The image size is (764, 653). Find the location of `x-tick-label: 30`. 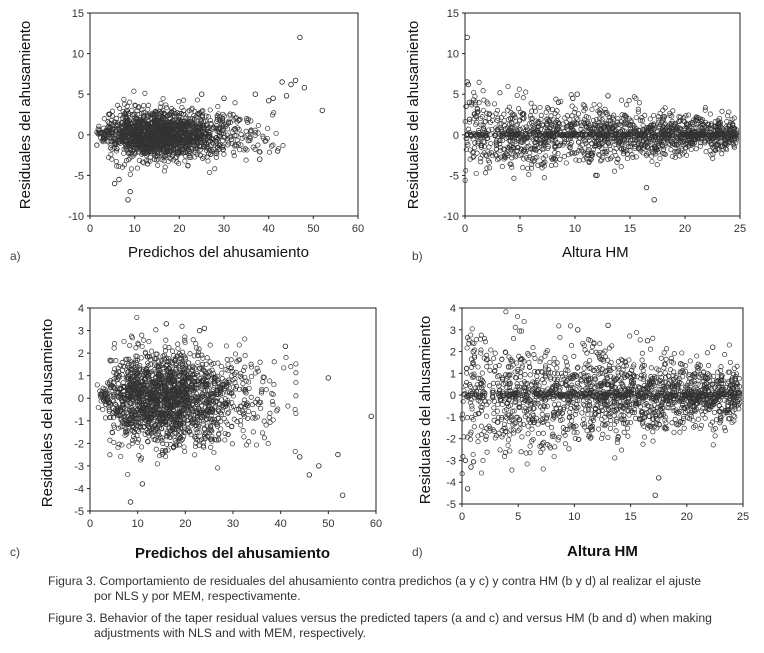

x-tick-label: 30 is located at coordinates (224, 229).